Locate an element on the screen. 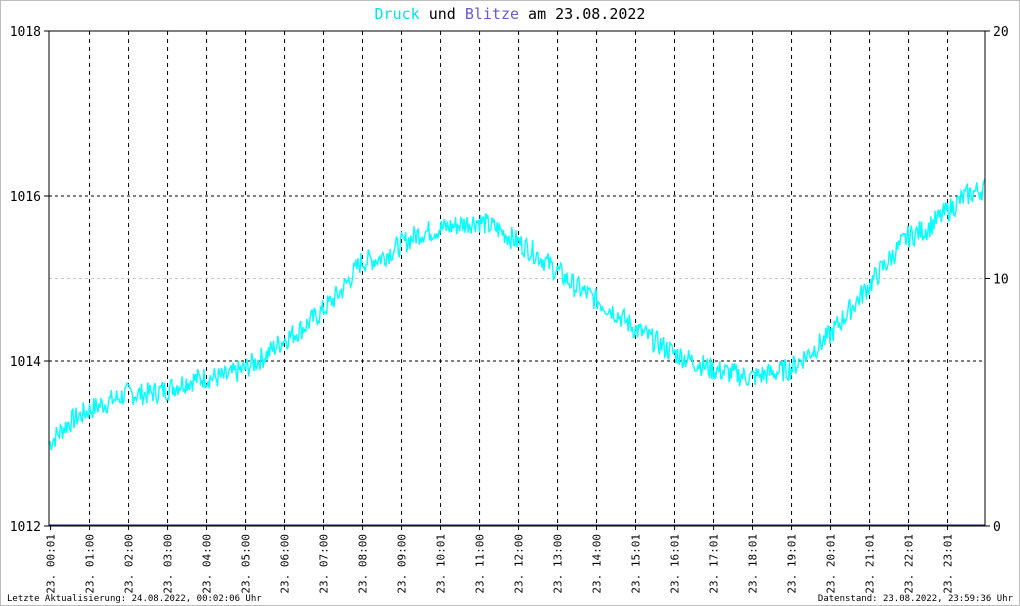  x-tick-label: 23. 05:00 is located at coordinates (246, 564).